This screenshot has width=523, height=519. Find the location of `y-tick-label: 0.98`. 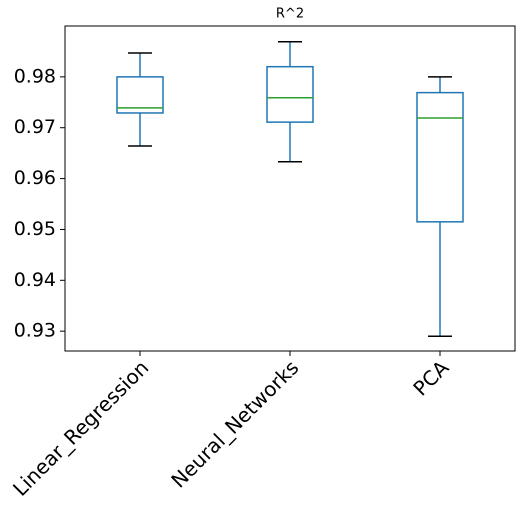

y-tick-label: 0.98 is located at coordinates (35, 76).